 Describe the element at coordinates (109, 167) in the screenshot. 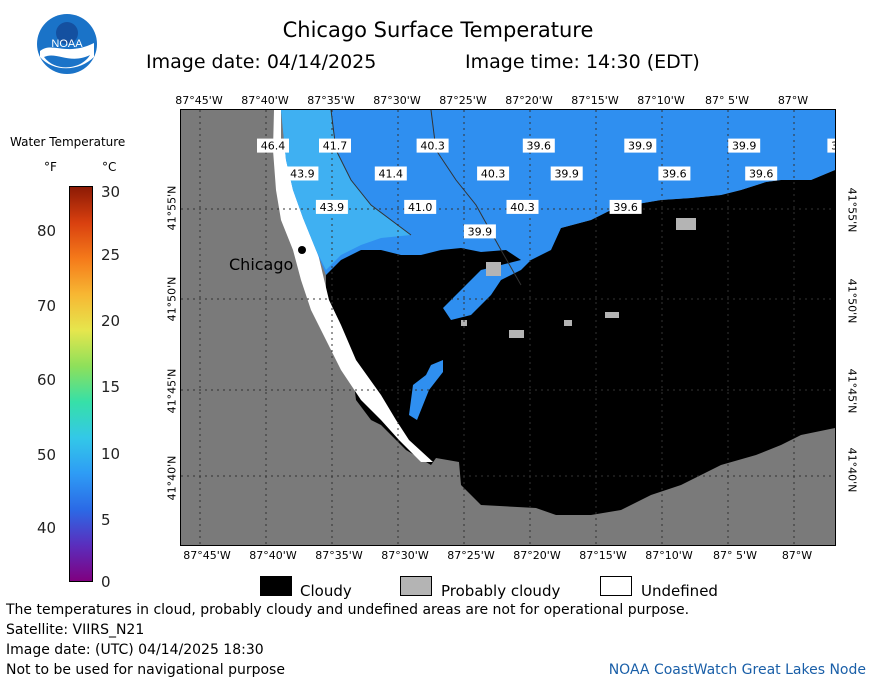

I see `legend-unit-celsius: °C` at that location.